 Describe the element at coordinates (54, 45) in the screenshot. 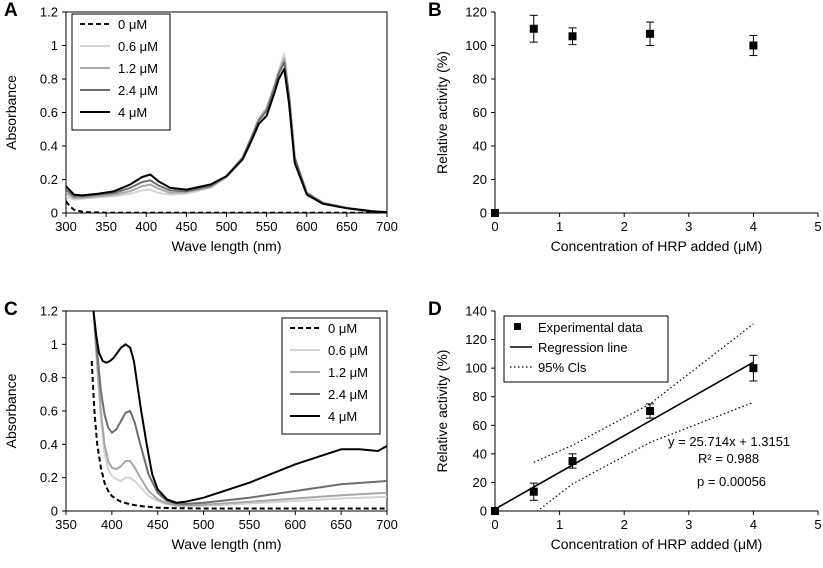

I see `y-tick-label: 1` at that location.